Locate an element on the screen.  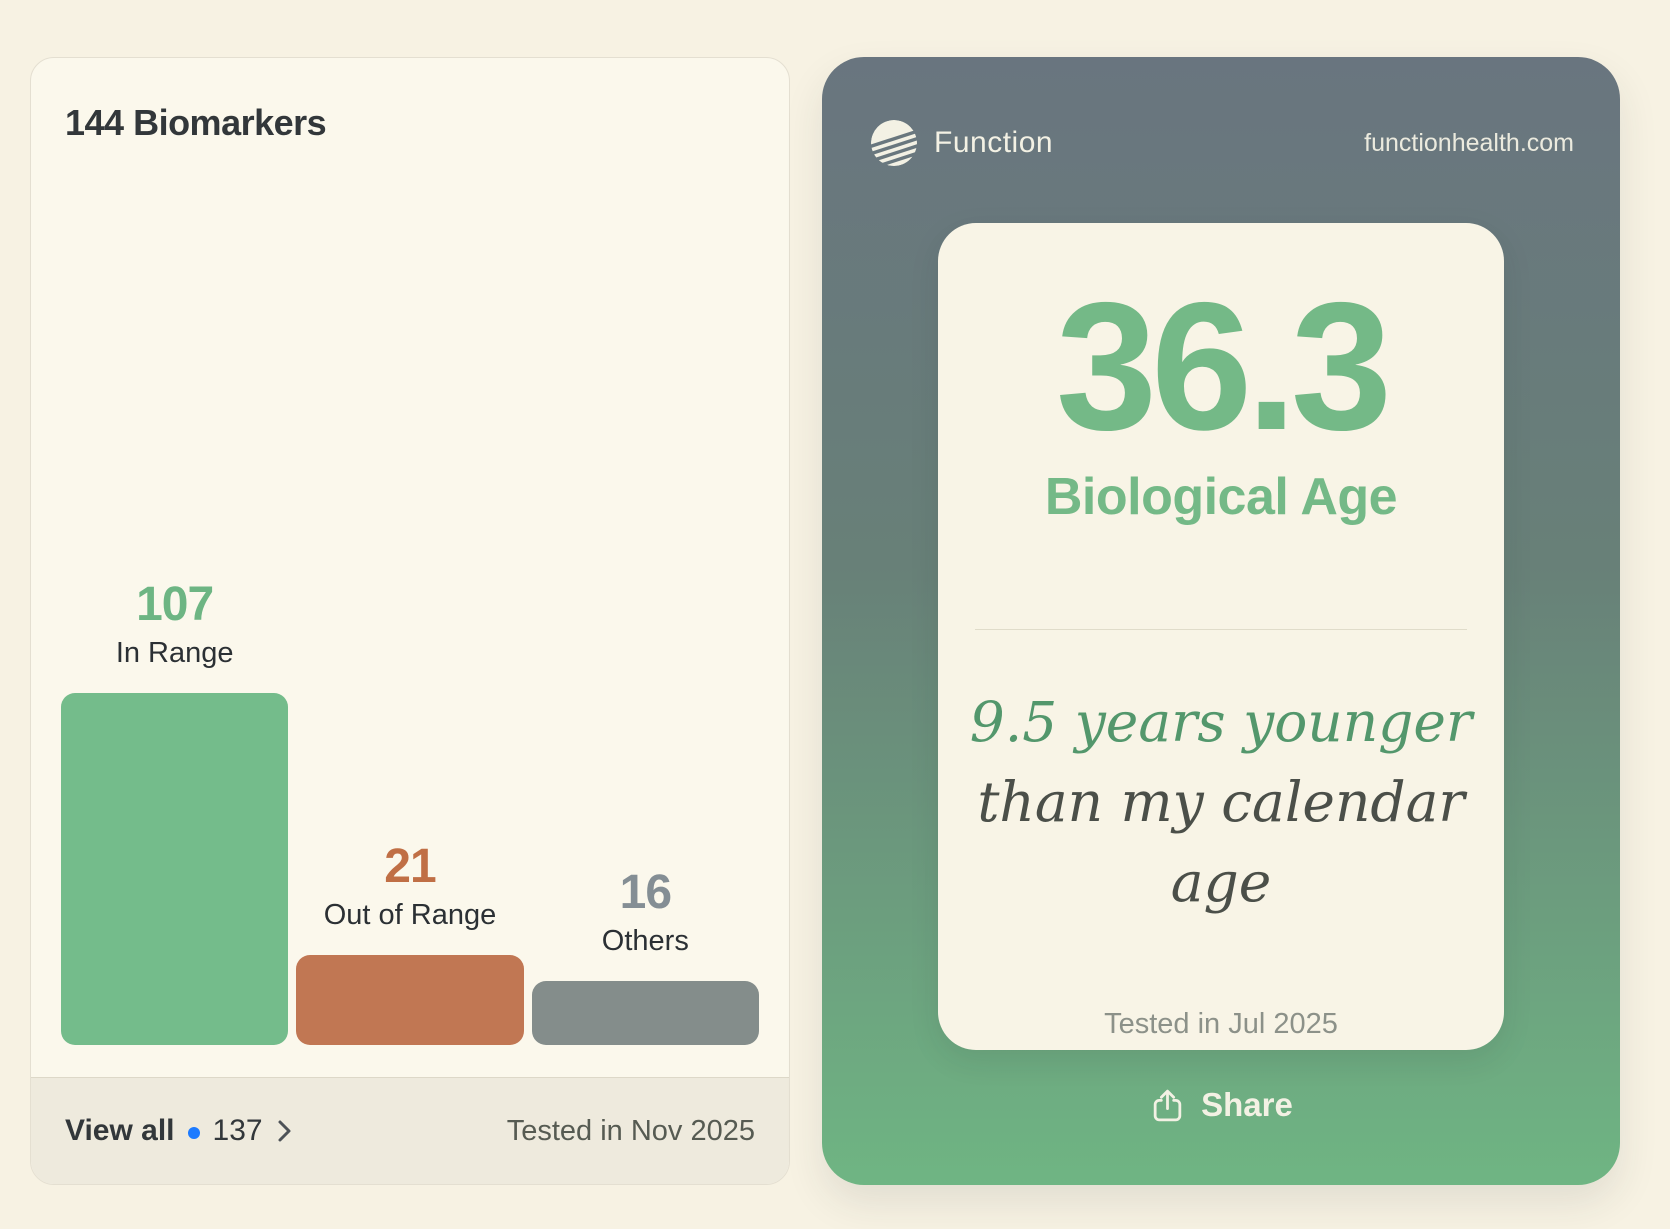
others-count: 16 is located at coordinates (645, 893).